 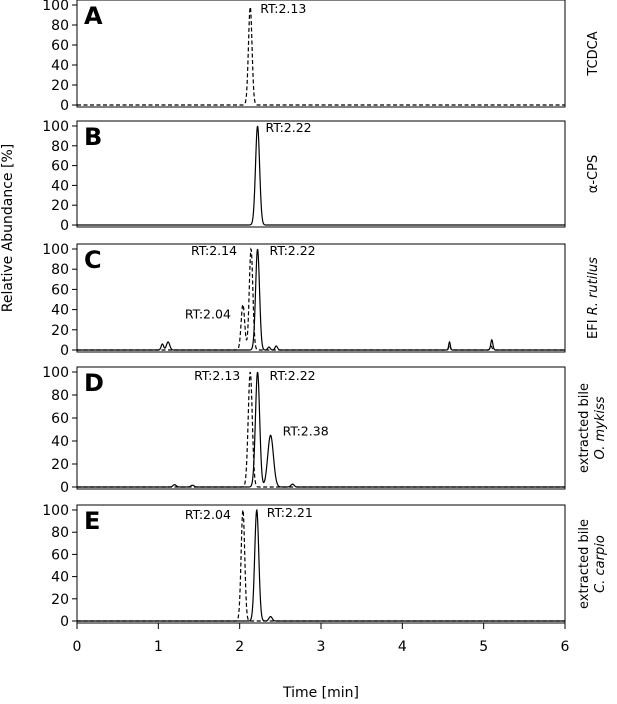 What do you see at coordinates (593, 286) in the screenshot?
I see `side-label-segment: R. rutilus` at bounding box center [593, 286].